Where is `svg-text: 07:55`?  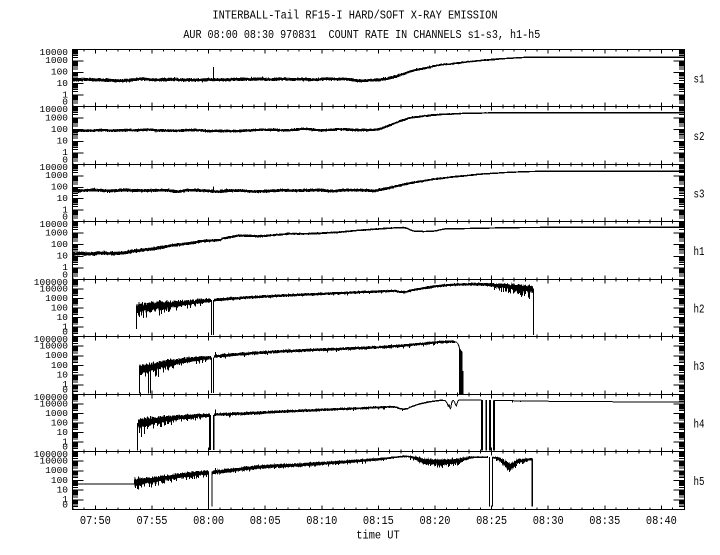 svg-text: 07:55 is located at coordinates (152, 521).